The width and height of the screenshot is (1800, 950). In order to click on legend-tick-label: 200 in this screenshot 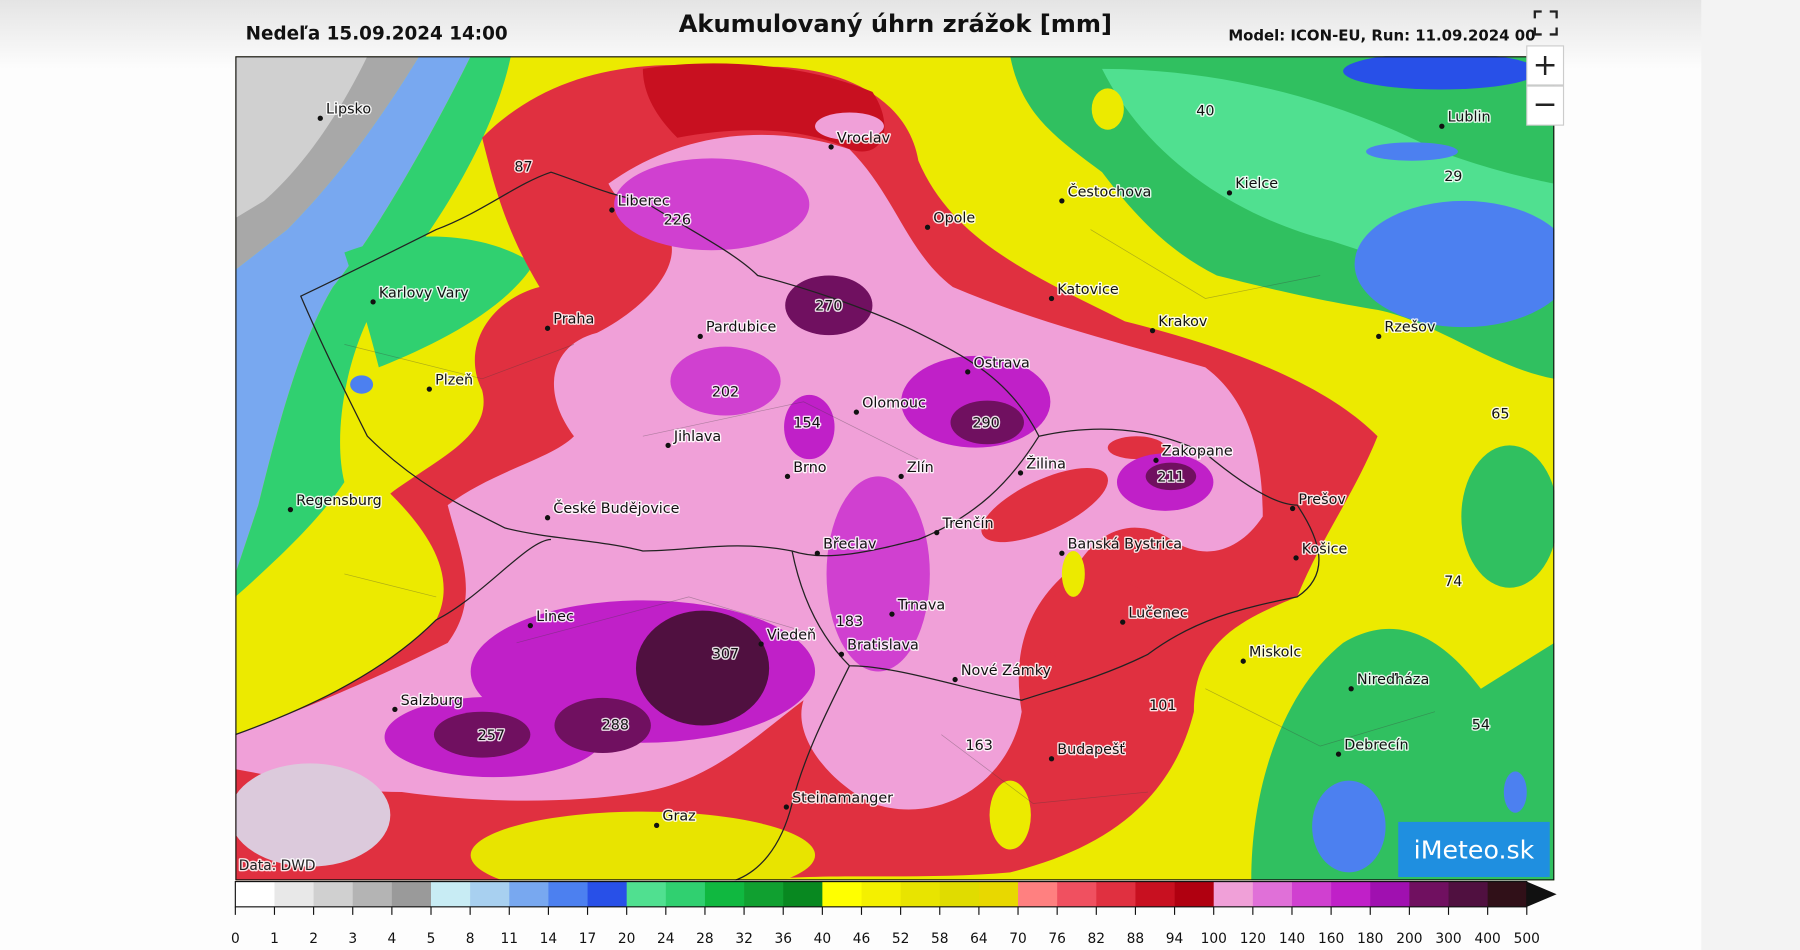, I will do `click(1409, 939)`.